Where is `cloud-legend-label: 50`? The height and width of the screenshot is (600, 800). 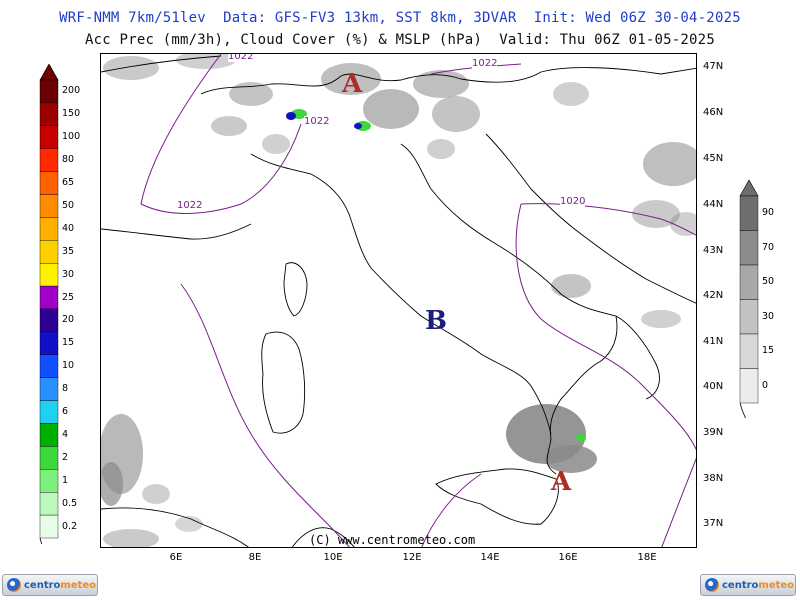 cloud-legend-label: 50 is located at coordinates (768, 282).